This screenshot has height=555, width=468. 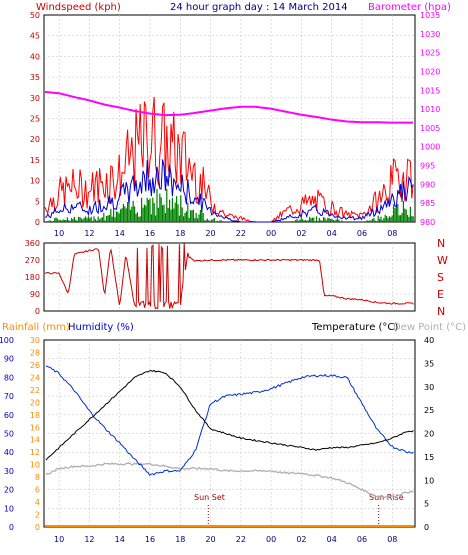 What do you see at coordinates (9, 490) in the screenshot?
I see `humidity-y-tick-label: 20` at bounding box center [9, 490].